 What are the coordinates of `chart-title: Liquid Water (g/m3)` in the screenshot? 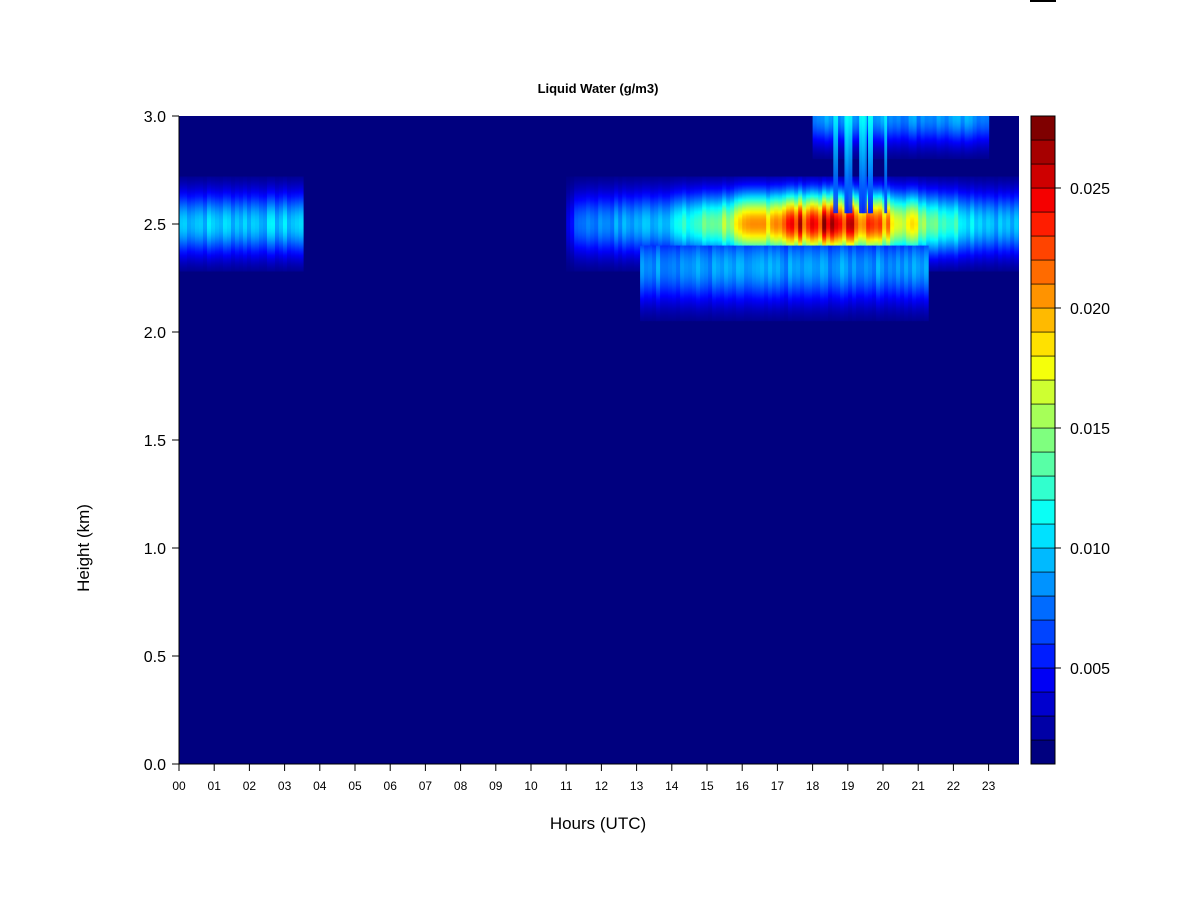 It's located at (598, 88).